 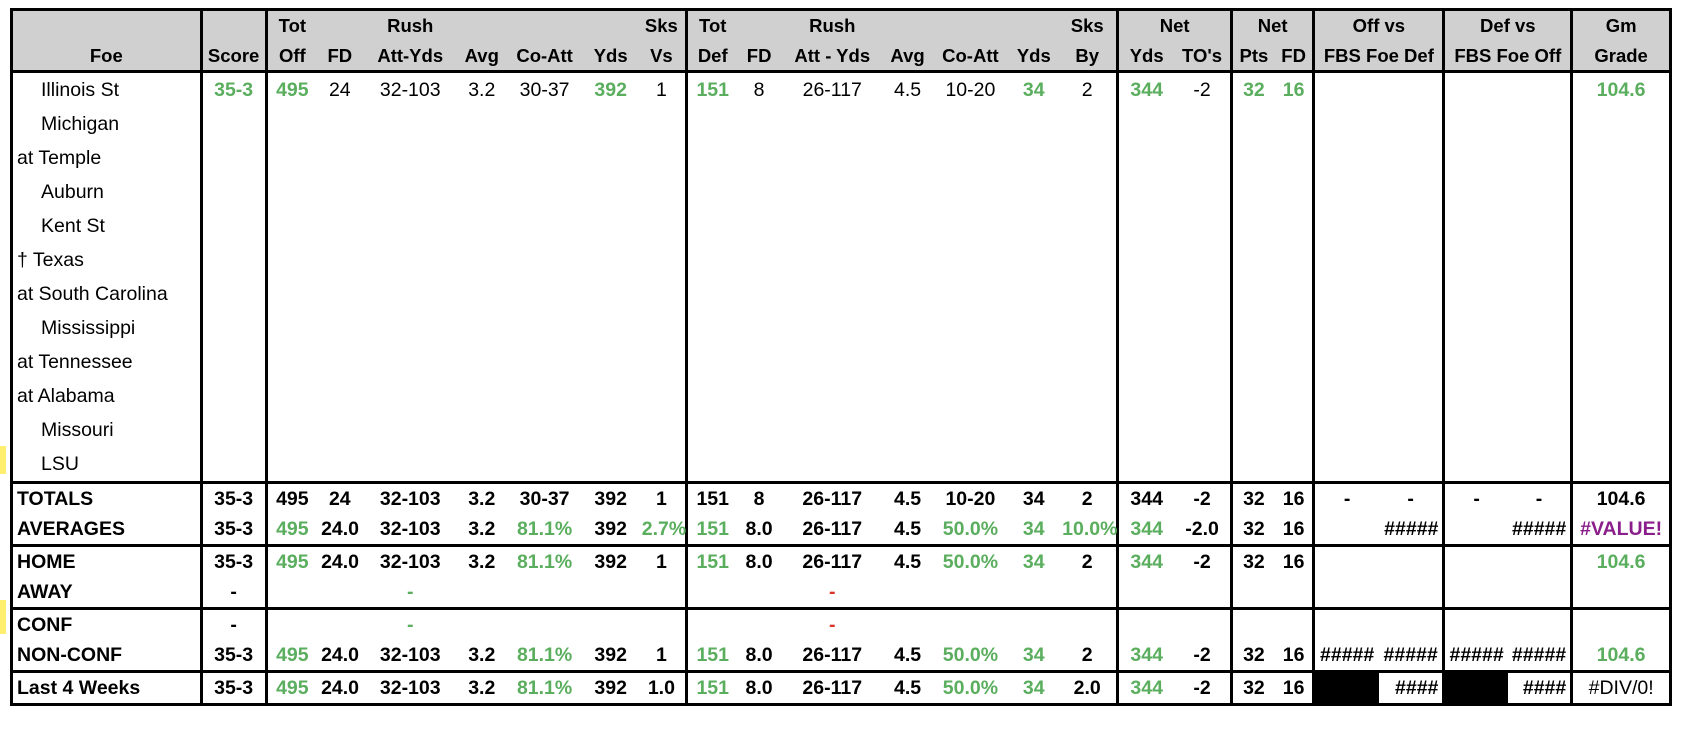 I want to click on header-def: Def, so click(x=711, y=57).